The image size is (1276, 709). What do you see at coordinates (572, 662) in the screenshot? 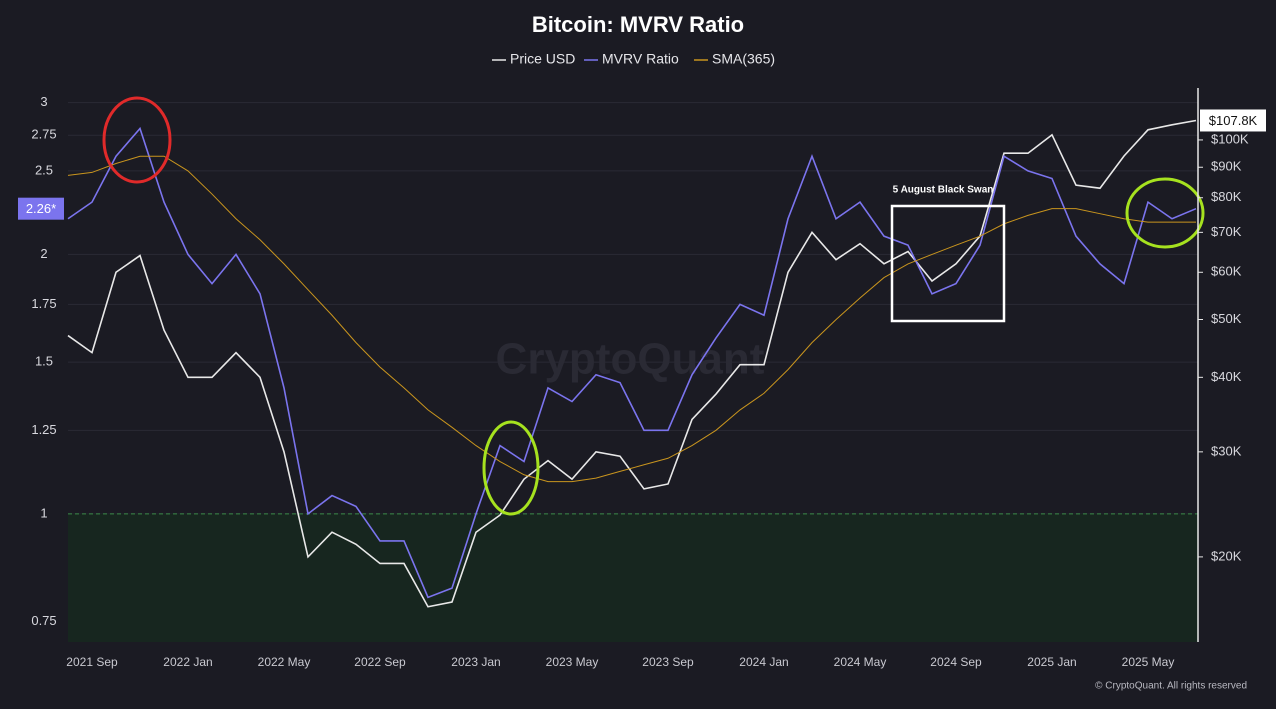
I see `x-tick-label: 2023 May` at bounding box center [572, 662].